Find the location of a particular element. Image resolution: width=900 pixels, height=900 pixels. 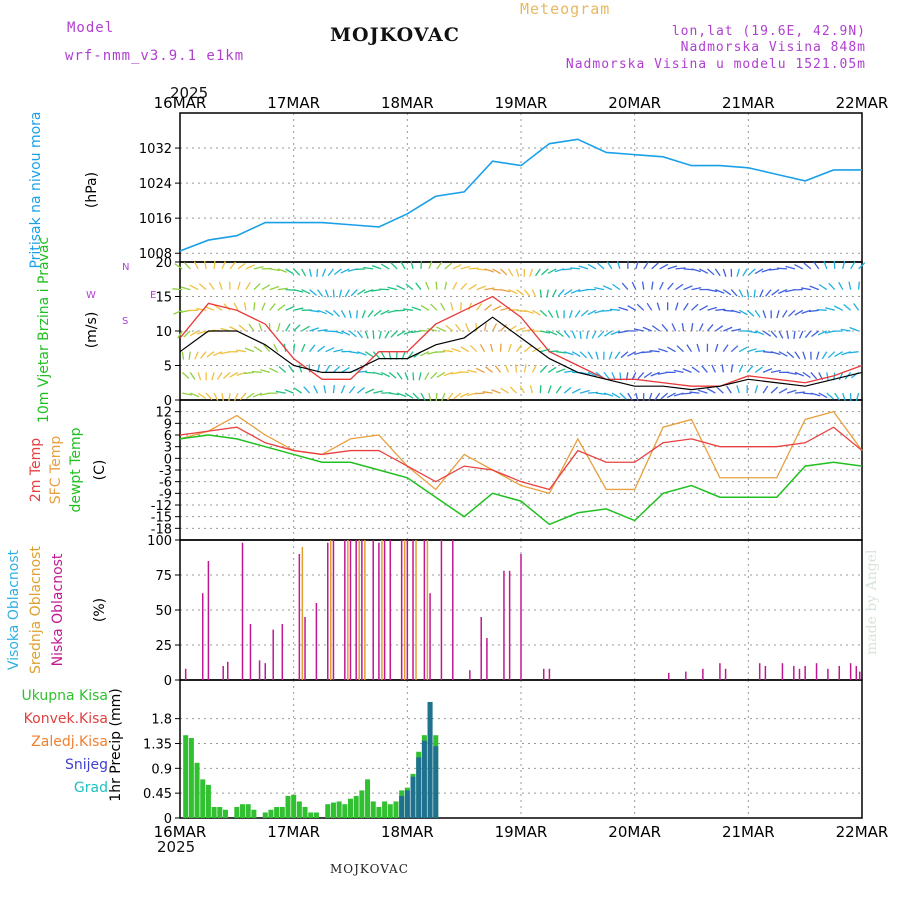

y-tick-label: 1008 is located at coordinates (155, 254).